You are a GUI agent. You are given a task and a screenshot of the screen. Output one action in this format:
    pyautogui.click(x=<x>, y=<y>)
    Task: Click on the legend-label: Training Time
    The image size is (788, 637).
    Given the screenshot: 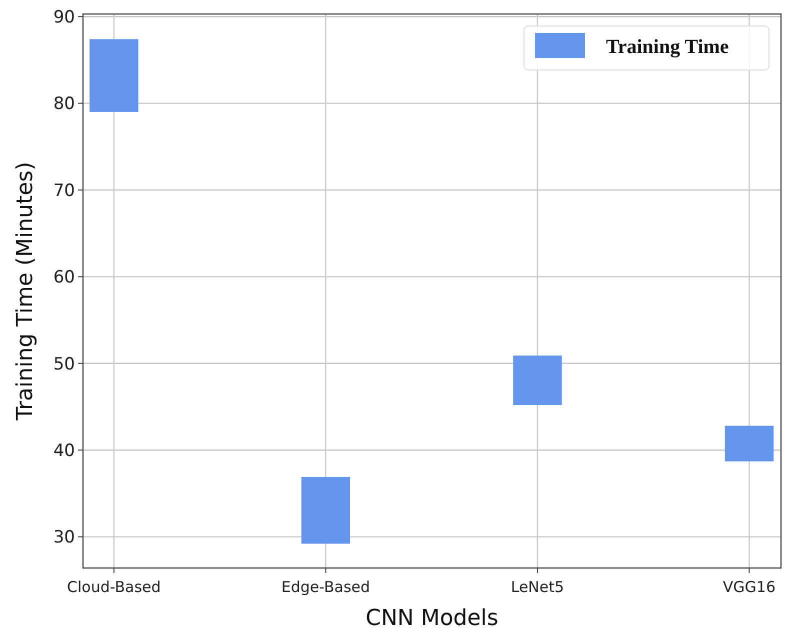 What is the action you would take?
    pyautogui.click(x=667, y=47)
    